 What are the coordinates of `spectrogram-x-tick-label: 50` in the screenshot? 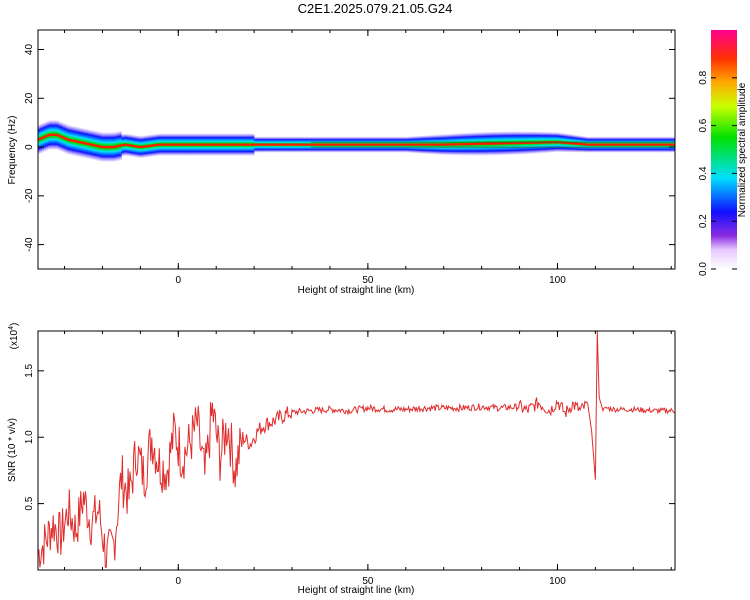 It's located at (368, 280).